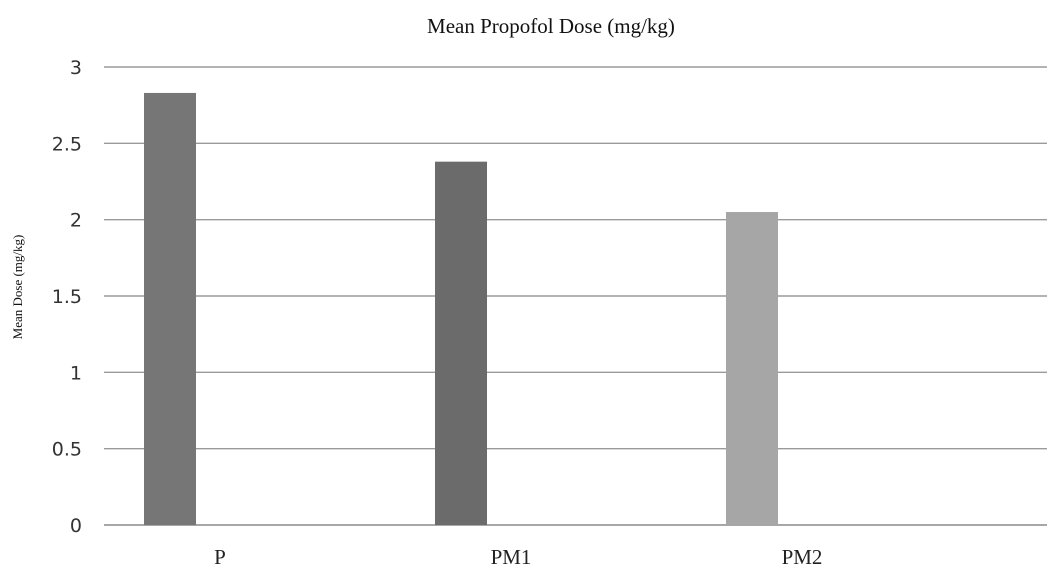 This screenshot has width=1047, height=574. I want to click on y-axis-ticks: 0 0.5 1 1.5 2 2.5 3, so click(67, 297).